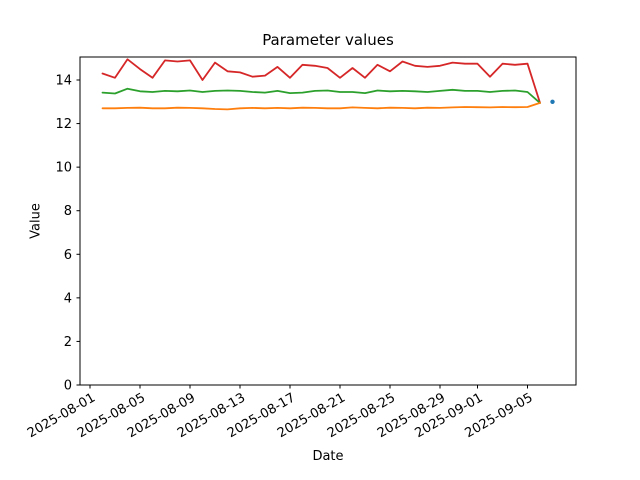 The height and width of the screenshot is (480, 640). What do you see at coordinates (68, 298) in the screenshot?
I see `y-axis-tick-label: 4` at bounding box center [68, 298].